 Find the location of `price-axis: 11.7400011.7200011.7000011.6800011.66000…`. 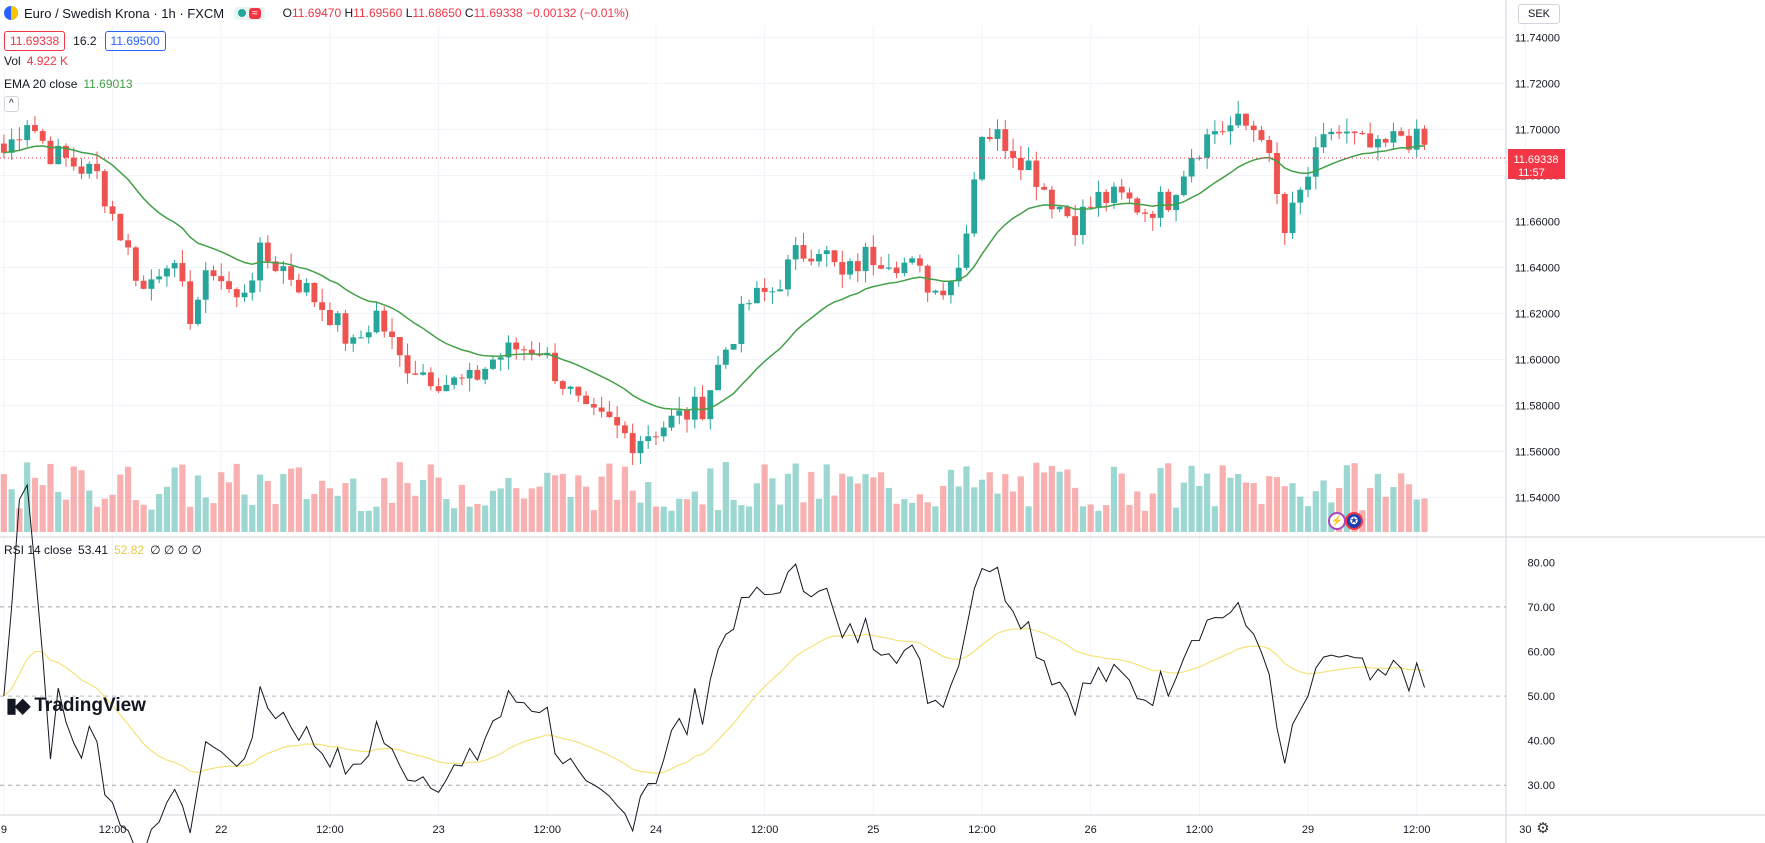

price-axis: 11.7400011.7200011.7000011.6800011.66000… is located at coordinates (1537, 269).